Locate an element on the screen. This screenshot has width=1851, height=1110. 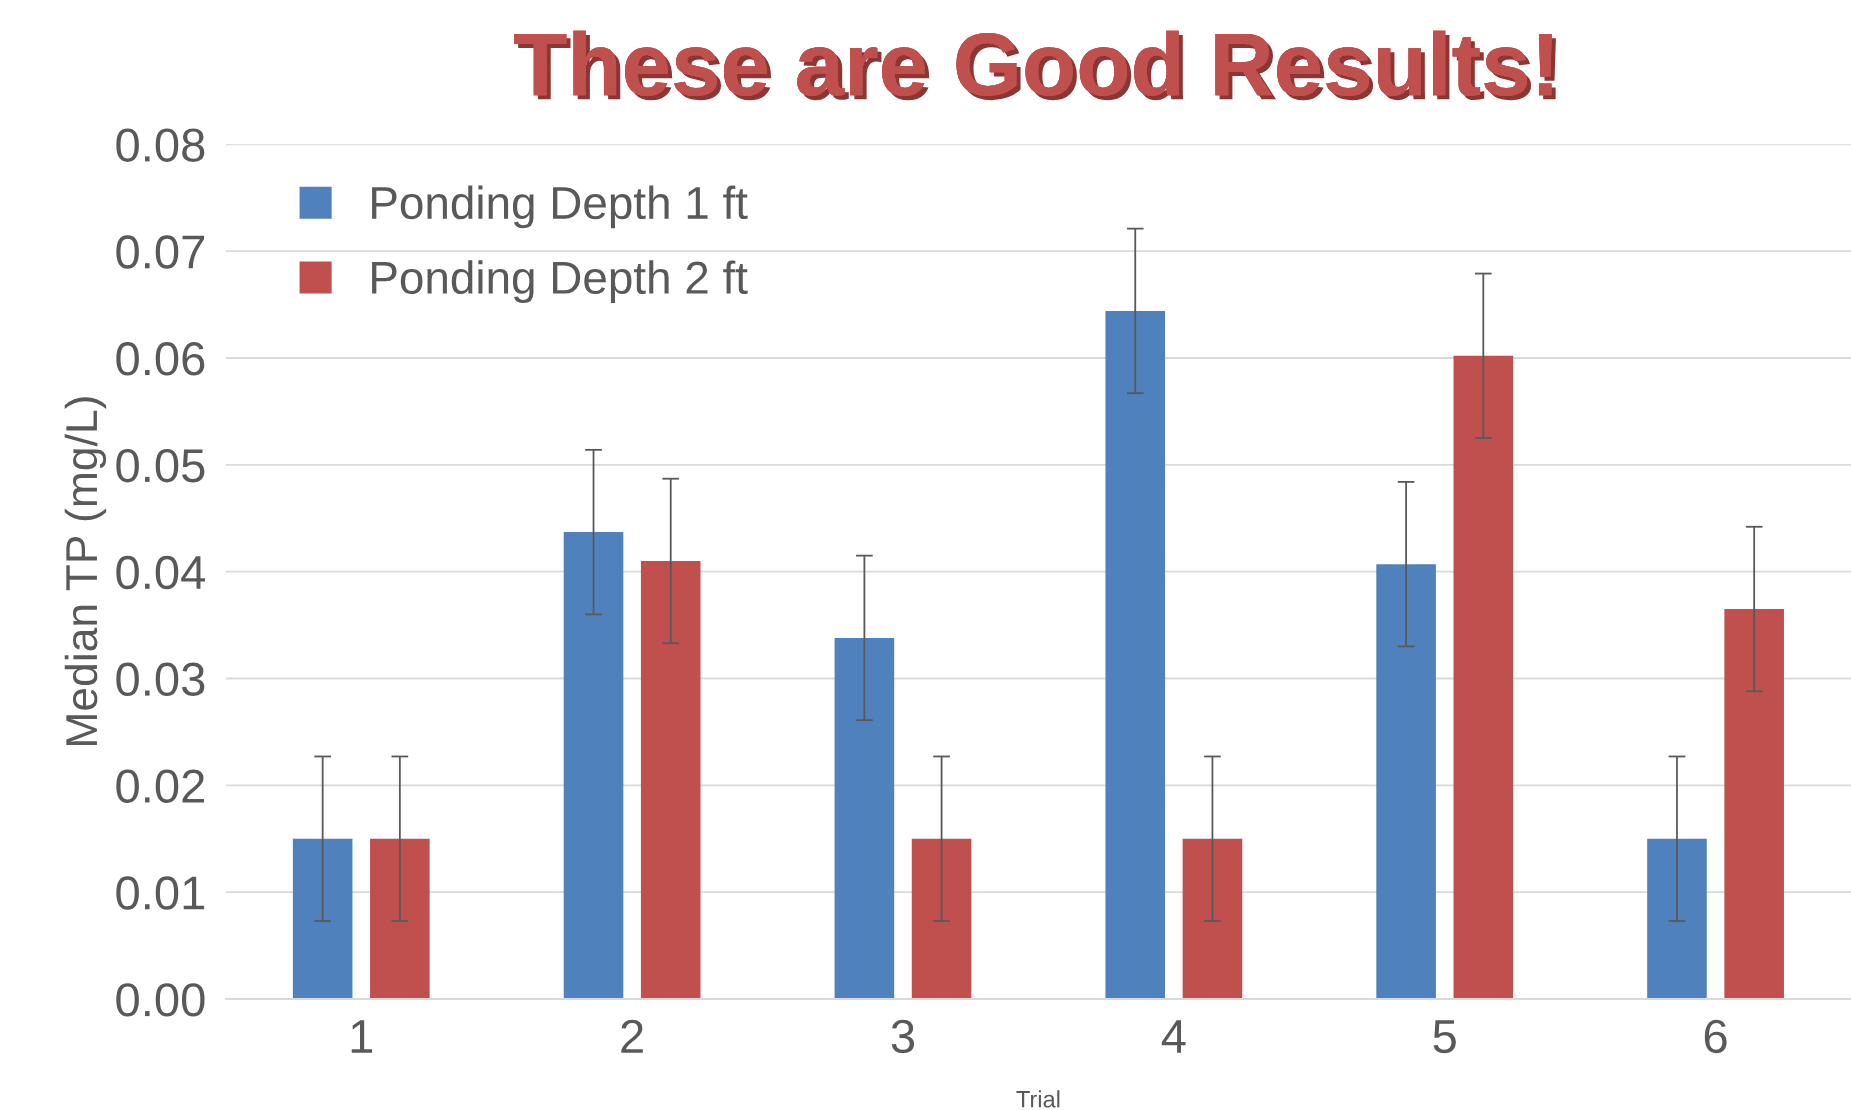
x-tick-label: 2 is located at coordinates (632, 1036).